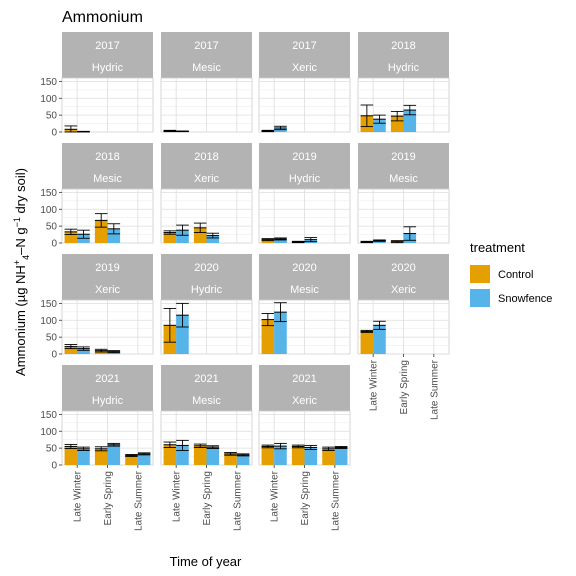 This screenshot has height=576, width=576. What do you see at coordinates (403, 304) in the screenshot?
I see `facet-panel: 2020 Xeric` at bounding box center [403, 304].